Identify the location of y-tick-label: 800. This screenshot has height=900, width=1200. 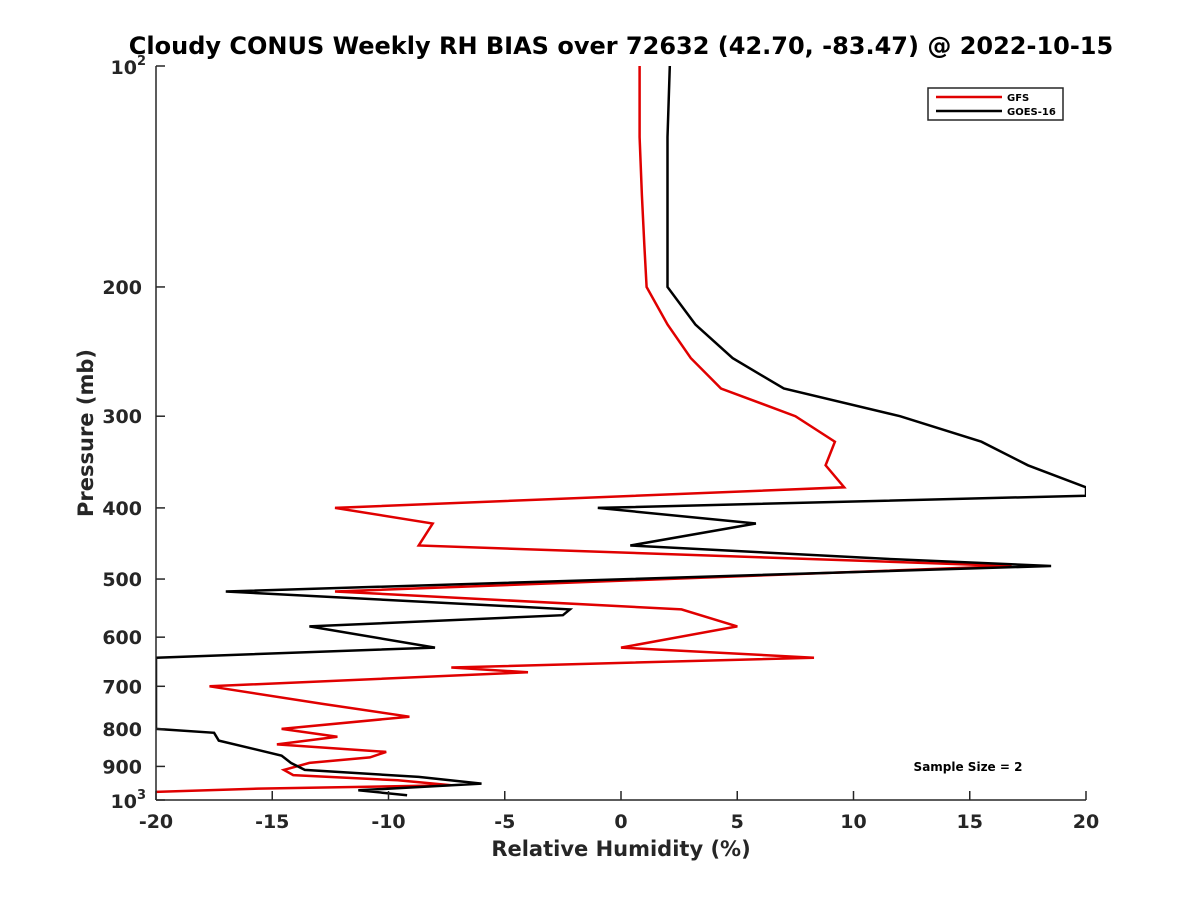
(122, 730).